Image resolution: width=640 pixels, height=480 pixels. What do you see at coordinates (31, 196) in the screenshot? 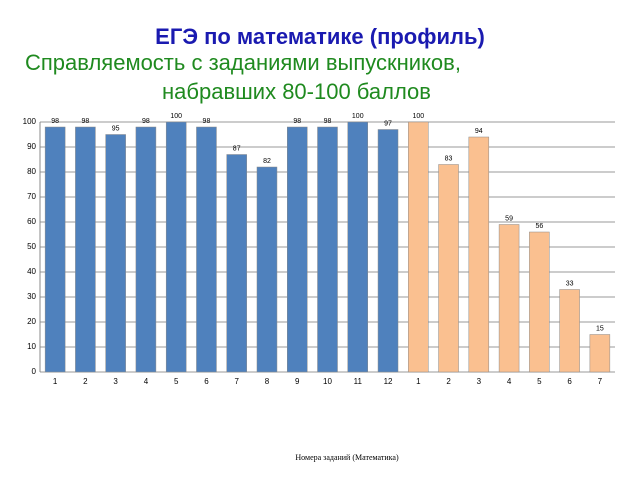
I see `y-tick-label: 70` at bounding box center [31, 196].